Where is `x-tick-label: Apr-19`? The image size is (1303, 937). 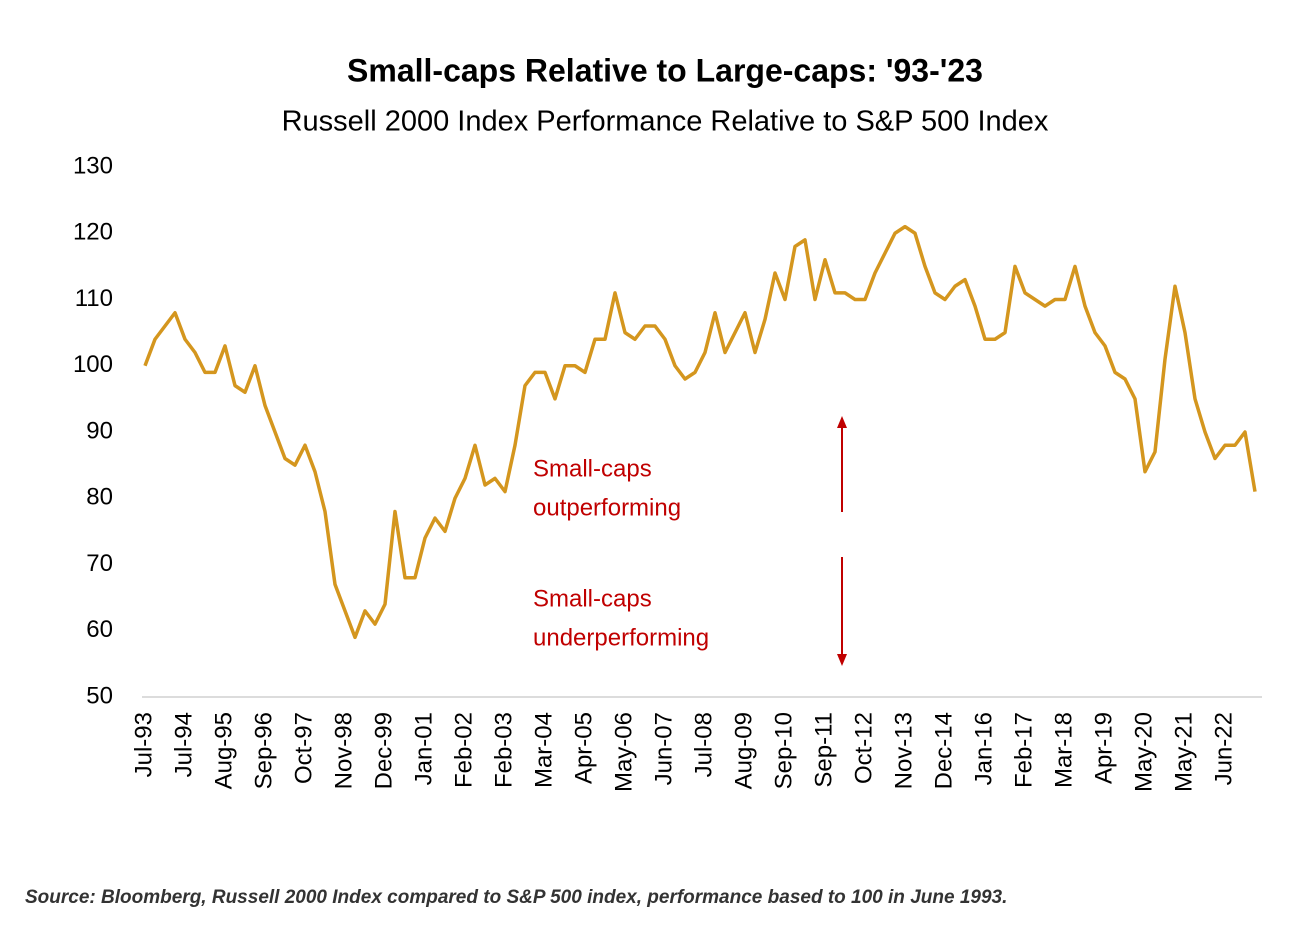
x-tick-label: Apr-19 is located at coordinates (1103, 748).